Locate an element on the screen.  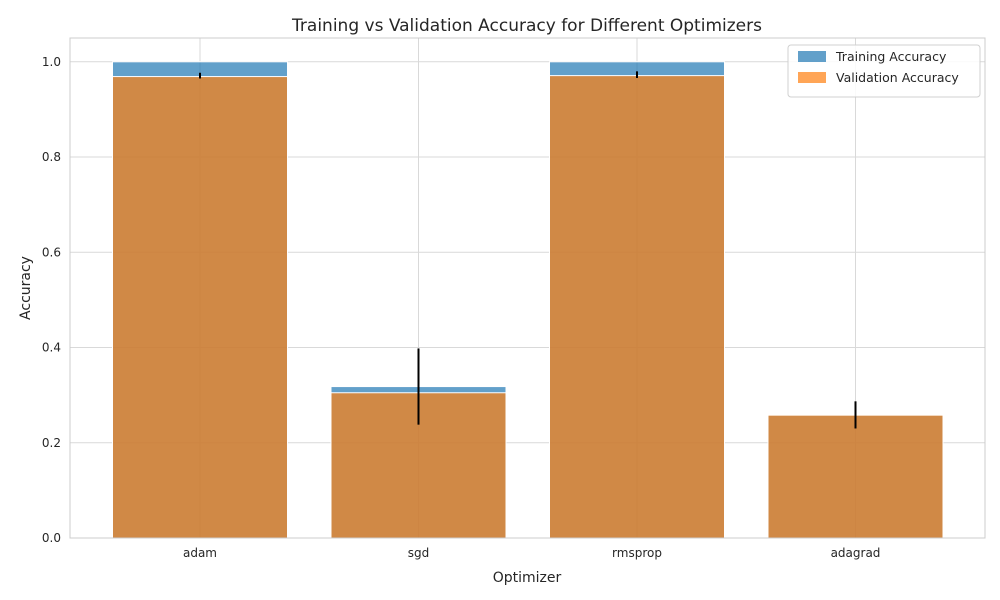
legend-label-validation: Validation Accuracy is located at coordinates (897, 77).